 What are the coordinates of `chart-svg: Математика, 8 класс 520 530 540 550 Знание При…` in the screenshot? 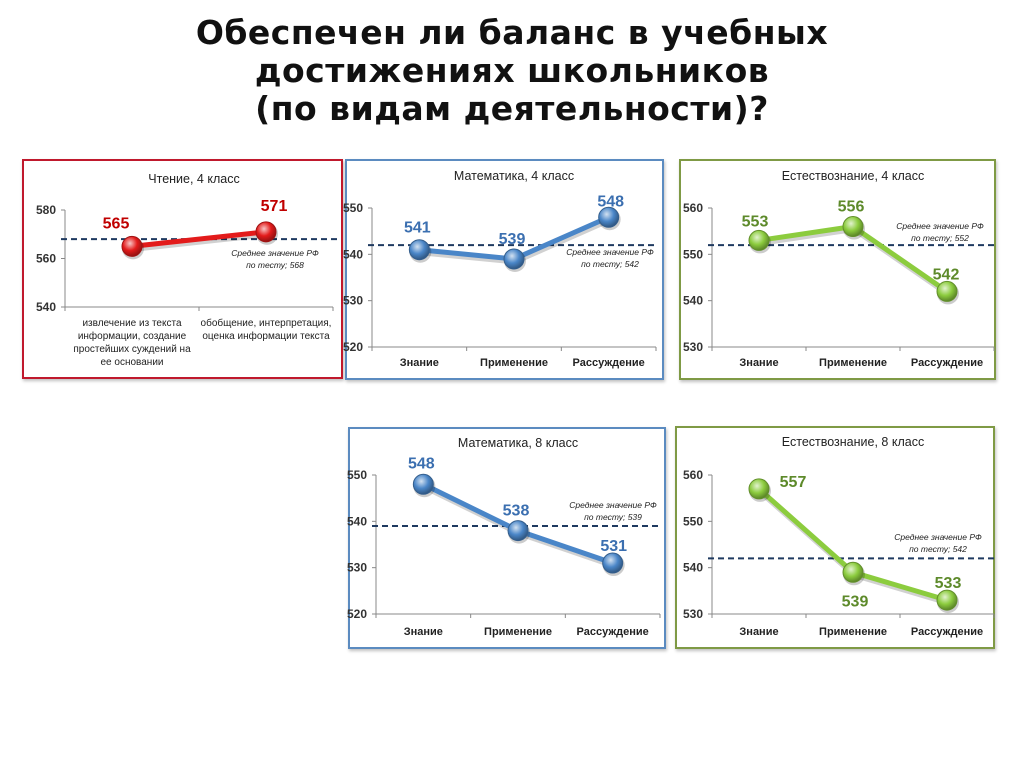 It's located at (504, 537).